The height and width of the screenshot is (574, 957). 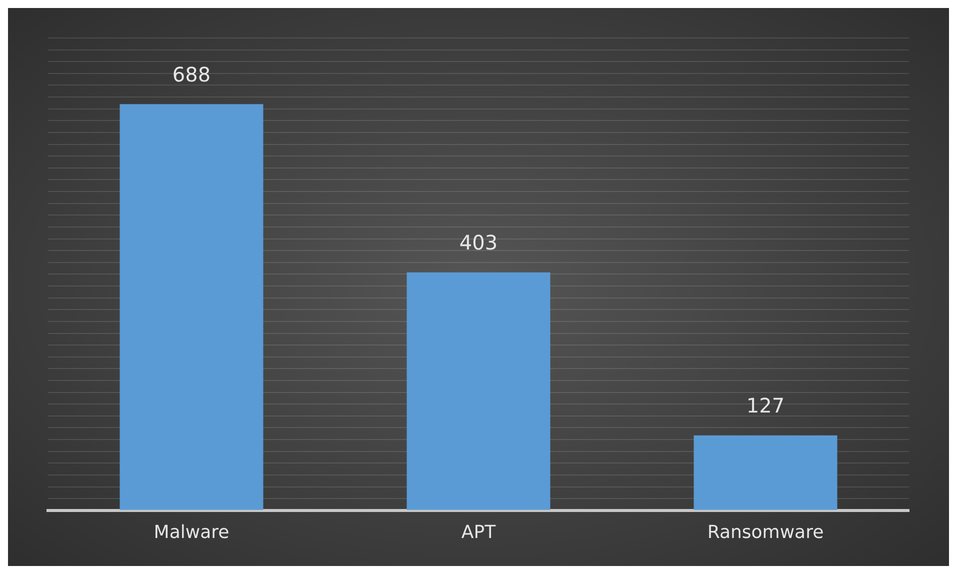 What do you see at coordinates (765, 532) in the screenshot?
I see `x-tick-label: Ransomware` at bounding box center [765, 532].